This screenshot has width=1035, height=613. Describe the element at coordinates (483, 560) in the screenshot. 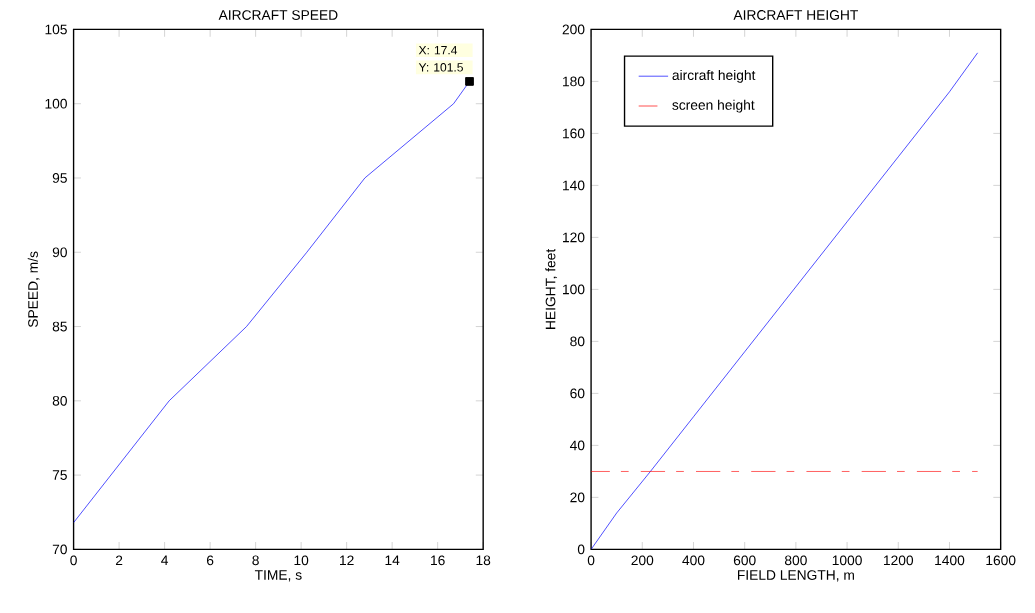

I see `x-tick-label: 18` at that location.